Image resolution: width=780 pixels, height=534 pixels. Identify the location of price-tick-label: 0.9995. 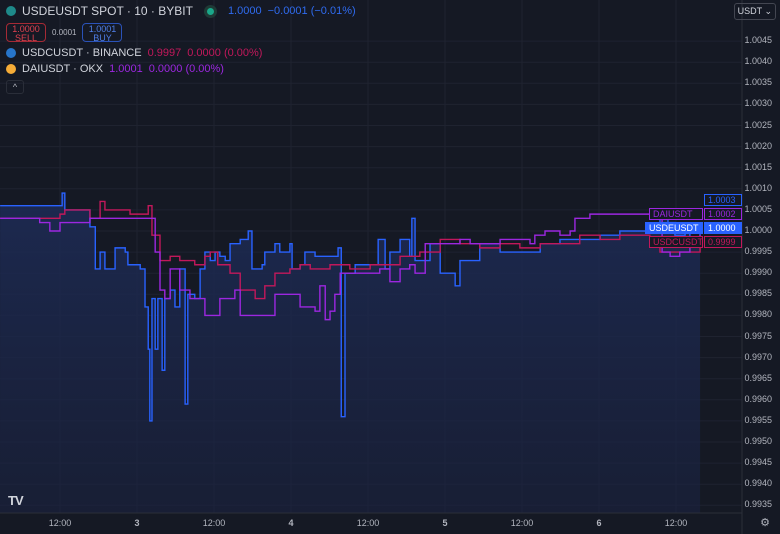
(758, 251).